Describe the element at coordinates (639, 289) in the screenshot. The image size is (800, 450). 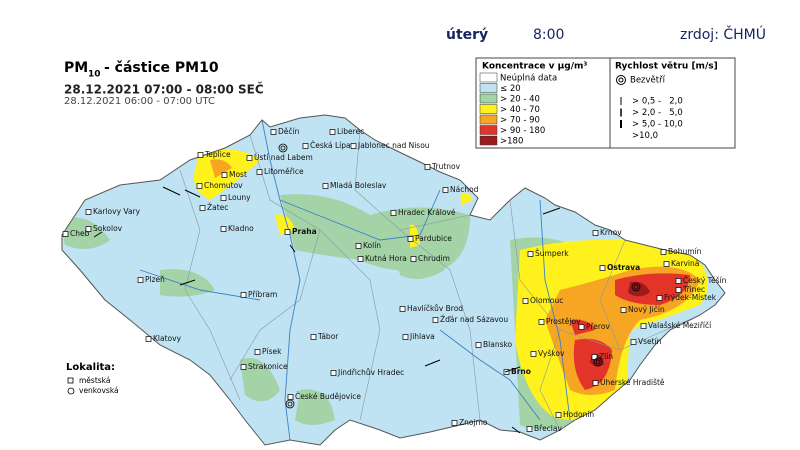
I see `class-gt180` at that location.